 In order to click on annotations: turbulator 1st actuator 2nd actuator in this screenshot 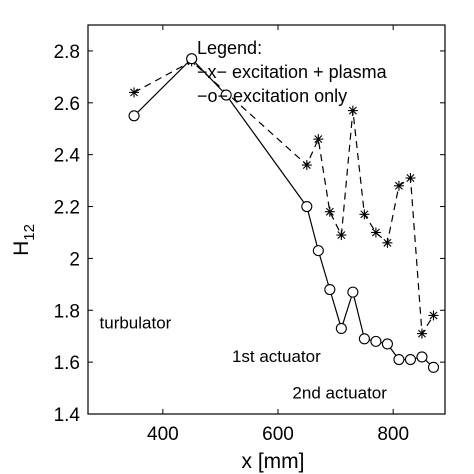, I will do `click(244, 357)`.